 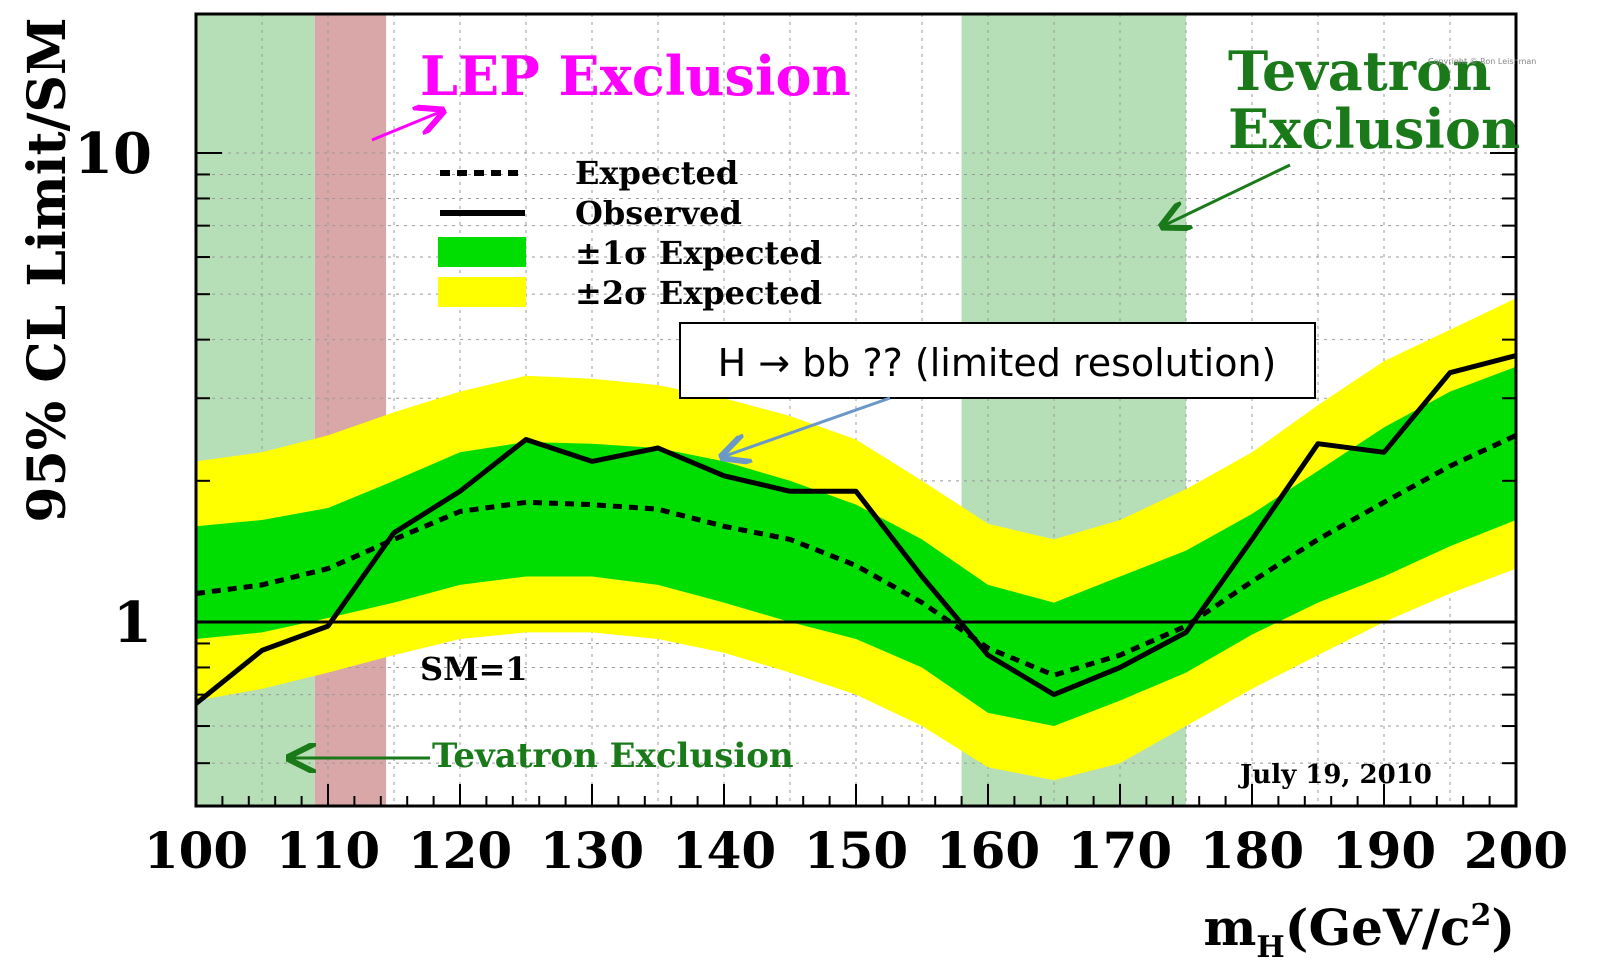 I want to click on legend-expected-label: Expected, so click(x=656, y=173).